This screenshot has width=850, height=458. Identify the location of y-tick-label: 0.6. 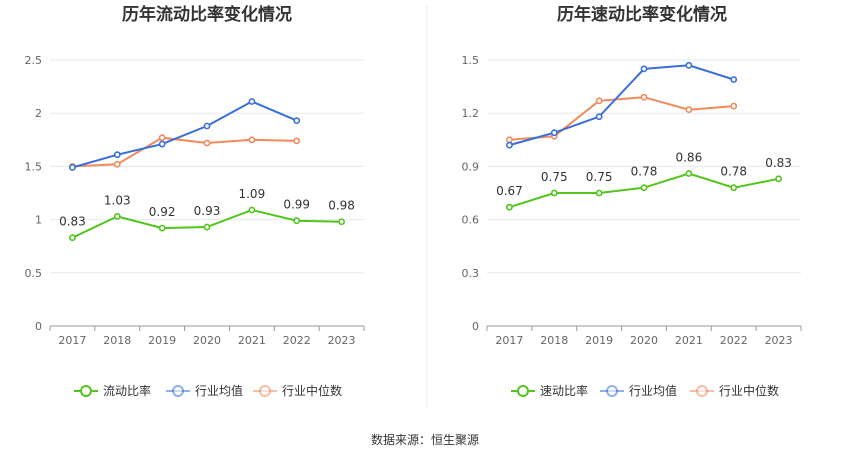
(471, 220).